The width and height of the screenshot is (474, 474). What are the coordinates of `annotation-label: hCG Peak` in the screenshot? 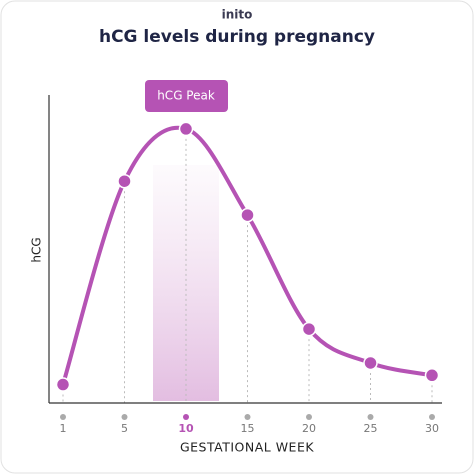 It's located at (186, 96).